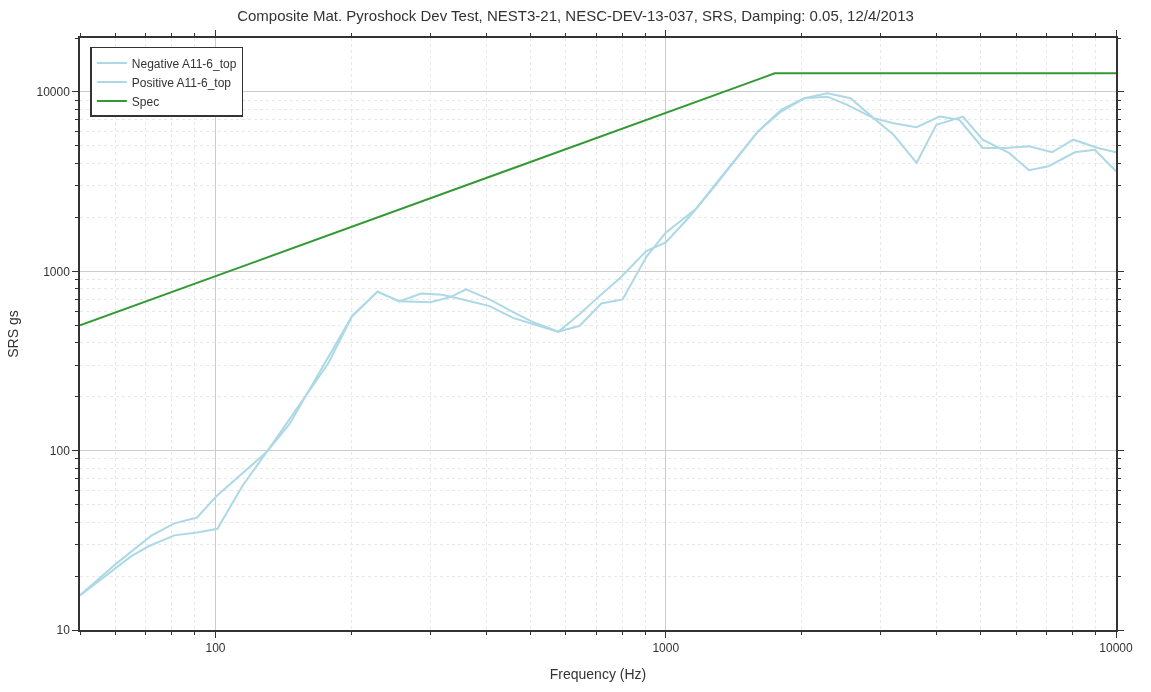 Image resolution: width=1151 pixels, height=692 pixels. What do you see at coordinates (598, 673) in the screenshot?
I see `x-axis-title: Frequency (Hz)` at bounding box center [598, 673].